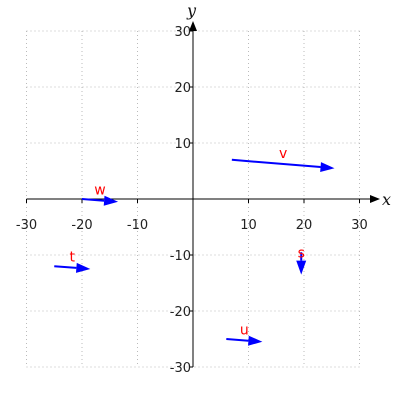 This screenshot has width=400, height=400. What do you see at coordinates (359, 225) in the screenshot?
I see `x-tick-label: 30` at bounding box center [359, 225].